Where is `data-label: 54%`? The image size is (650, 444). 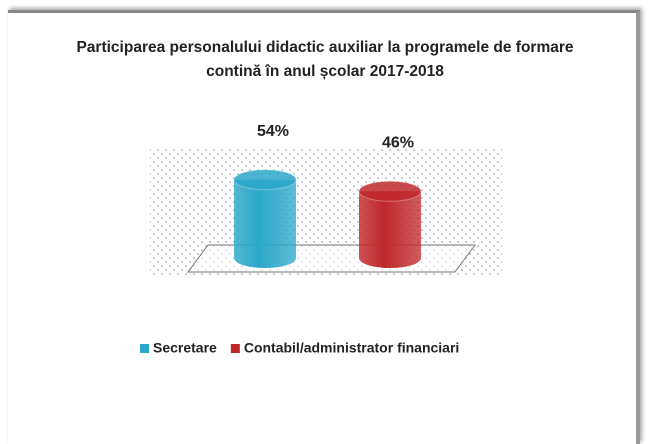 data-label: 54% is located at coordinates (273, 131).